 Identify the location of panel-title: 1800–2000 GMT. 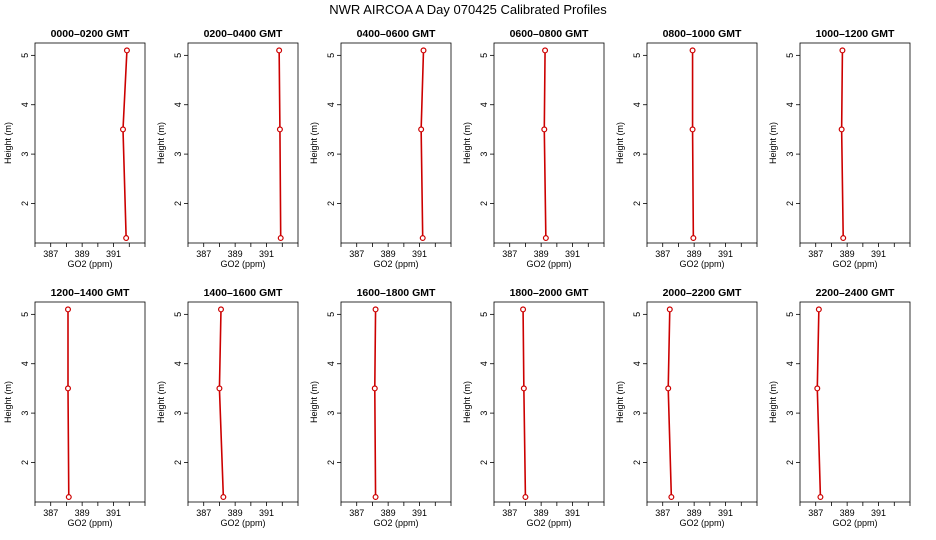
(549, 293).